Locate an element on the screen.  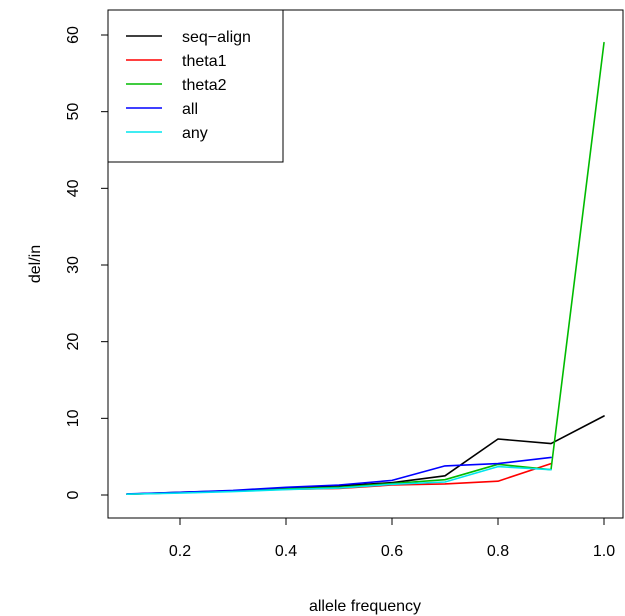
y-axis-title: del/in is located at coordinates (35, 264).